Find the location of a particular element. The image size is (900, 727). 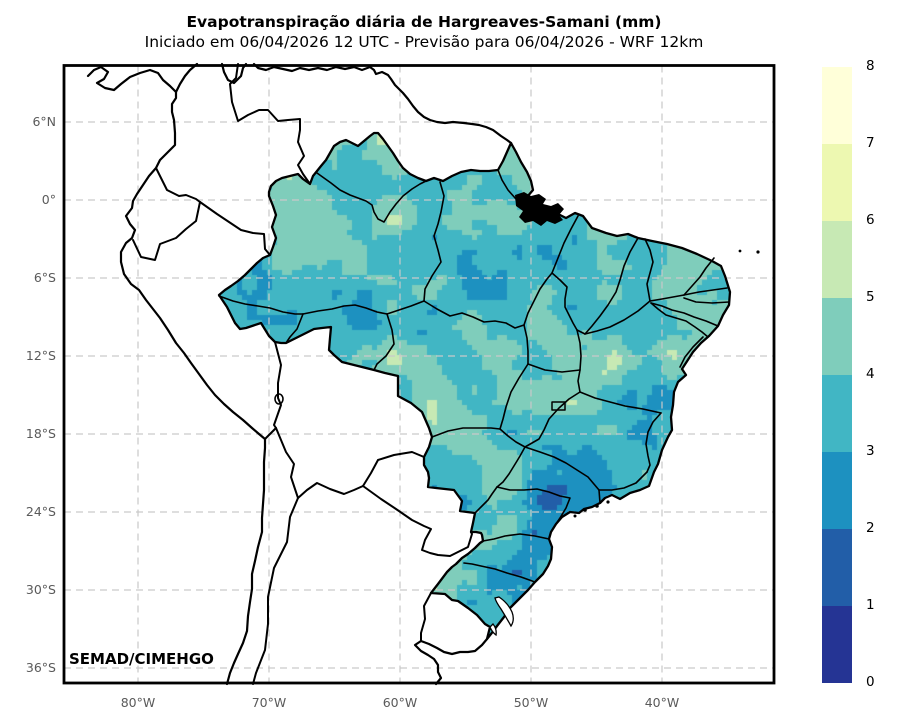

colorbar-tick-label: 0 is located at coordinates (870, 682).